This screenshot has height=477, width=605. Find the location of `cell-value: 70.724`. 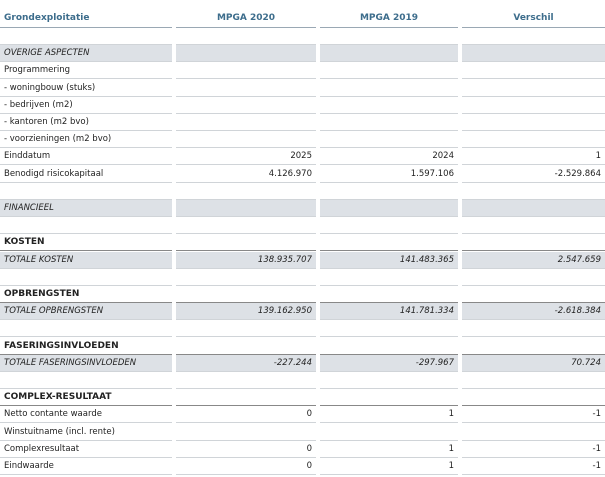

cell-value: 70.724 is located at coordinates (533, 363).